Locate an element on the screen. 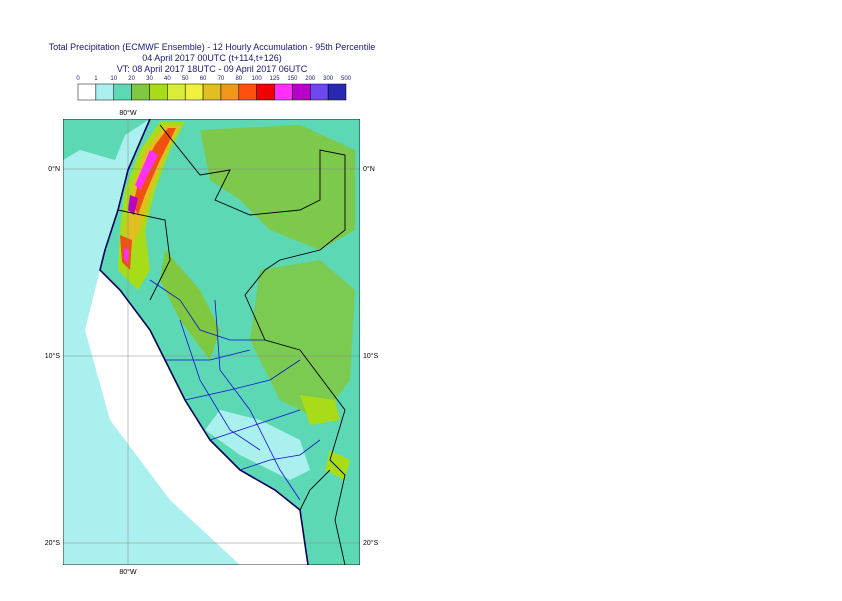  legend-label: 30 is located at coordinates (149, 79).